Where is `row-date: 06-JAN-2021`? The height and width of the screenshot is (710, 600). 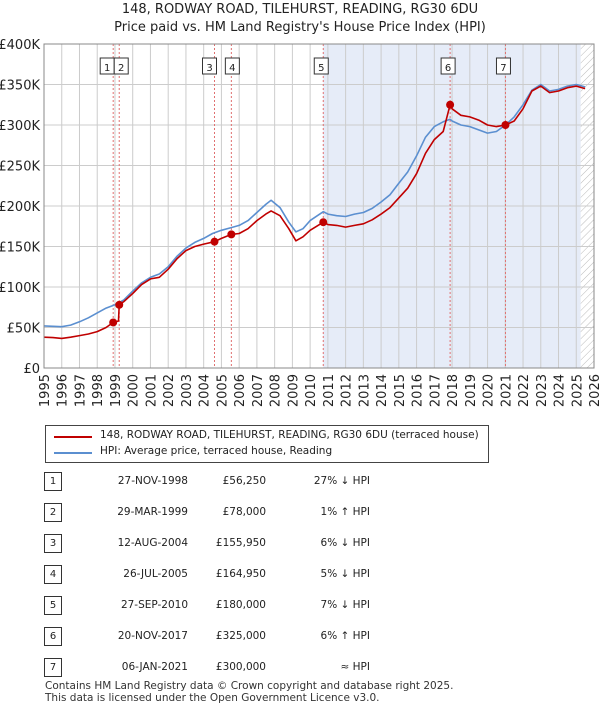 row-date: 06-JAN-2021 is located at coordinates (154, 667).